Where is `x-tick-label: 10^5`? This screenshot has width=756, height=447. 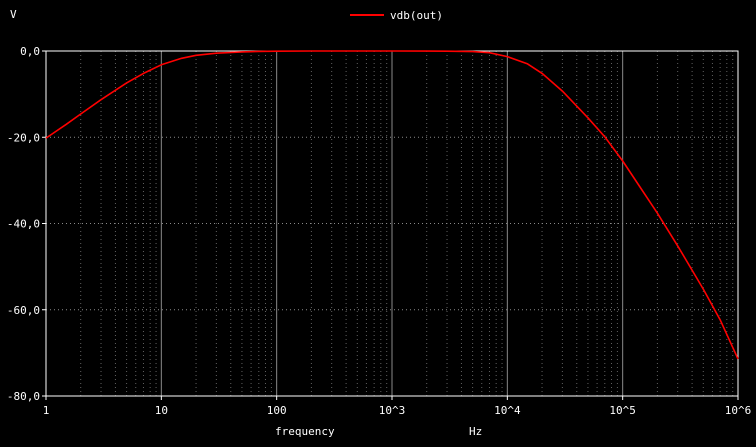 x-tick-label: 10^5 is located at coordinates (622, 410).